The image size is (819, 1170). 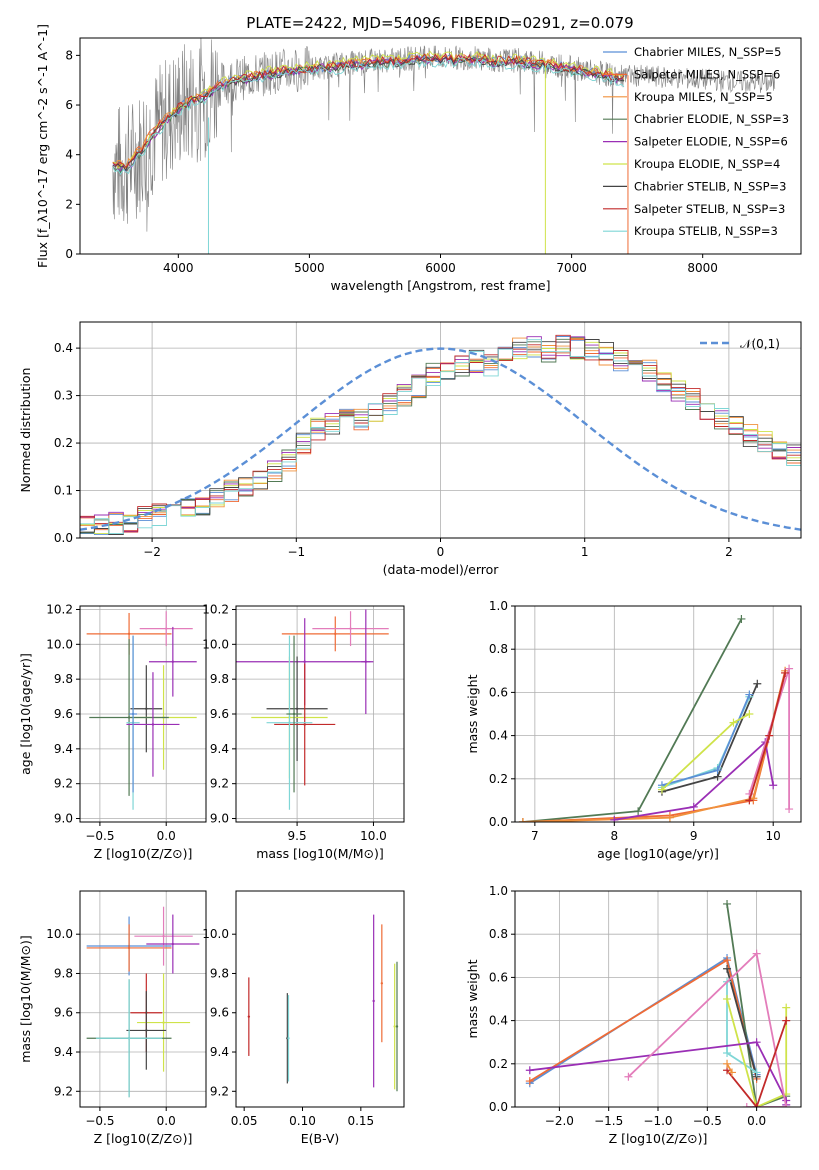 I want to click on x-tick-label: 0.15, so click(x=360, y=1121).